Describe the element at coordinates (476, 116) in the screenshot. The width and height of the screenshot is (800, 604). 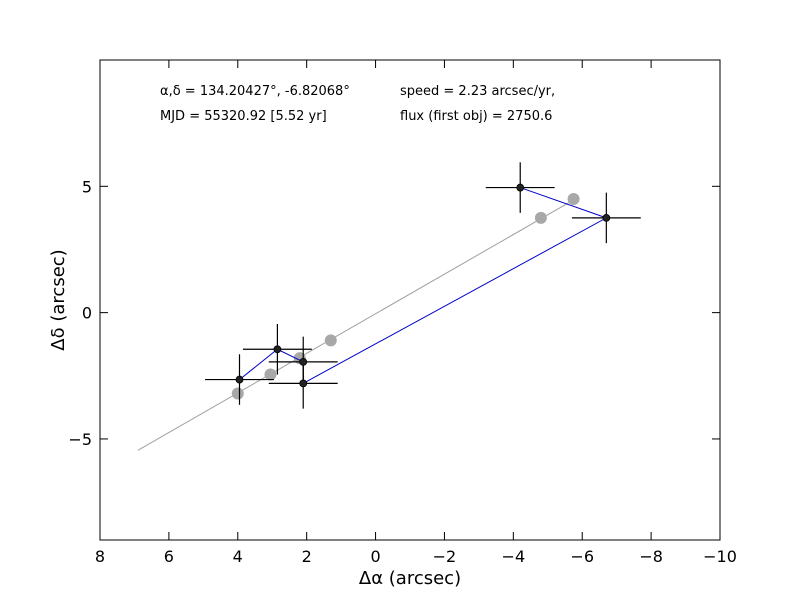
I see `annotation-flux: flux (first obj) = 2750.6` at that location.